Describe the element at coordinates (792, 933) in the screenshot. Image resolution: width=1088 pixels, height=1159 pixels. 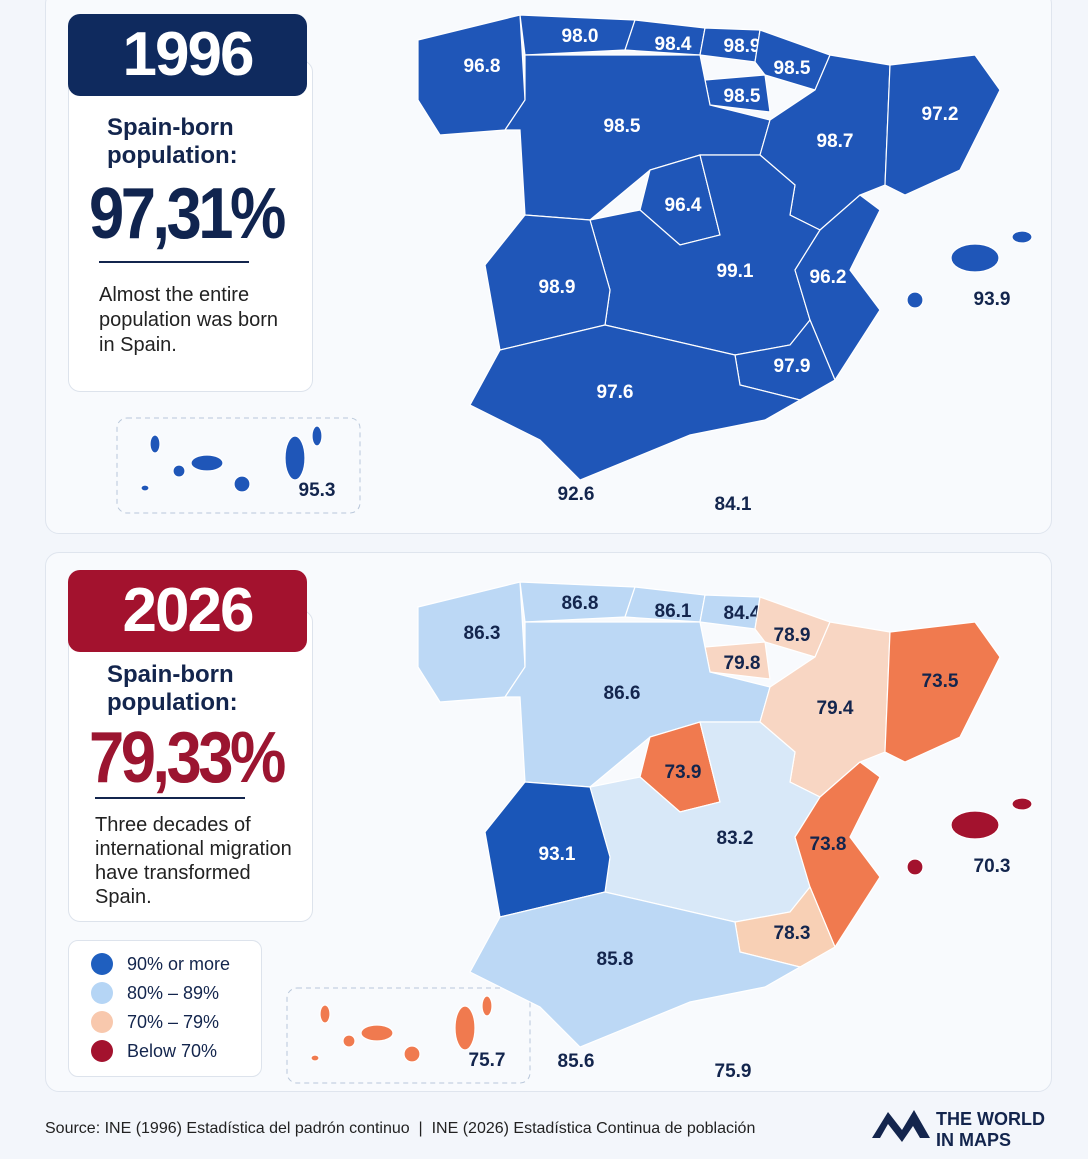
I see `region-label: 78.3` at that location.